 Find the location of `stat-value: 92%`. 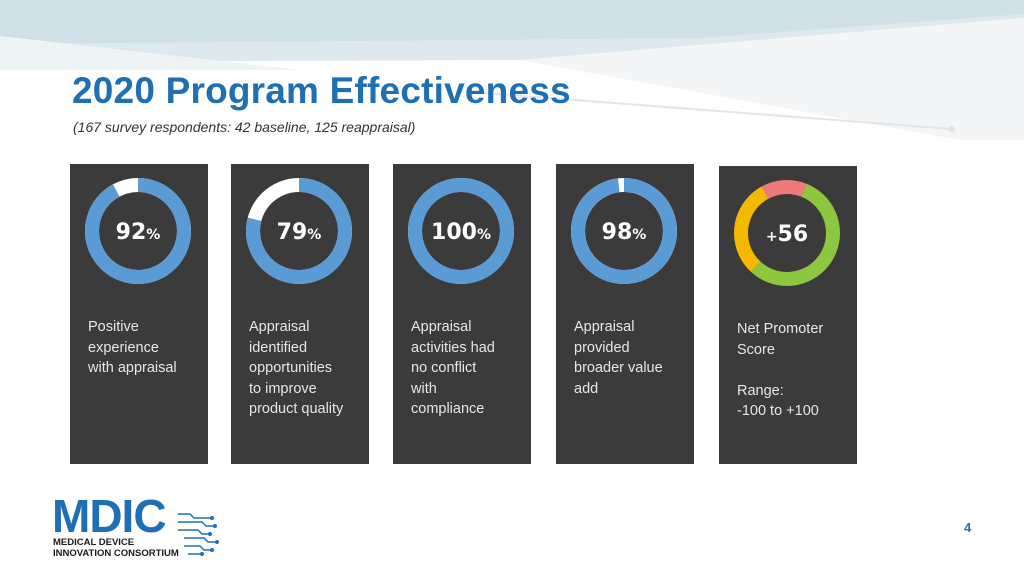

stat-value: 92% is located at coordinates (138, 232).